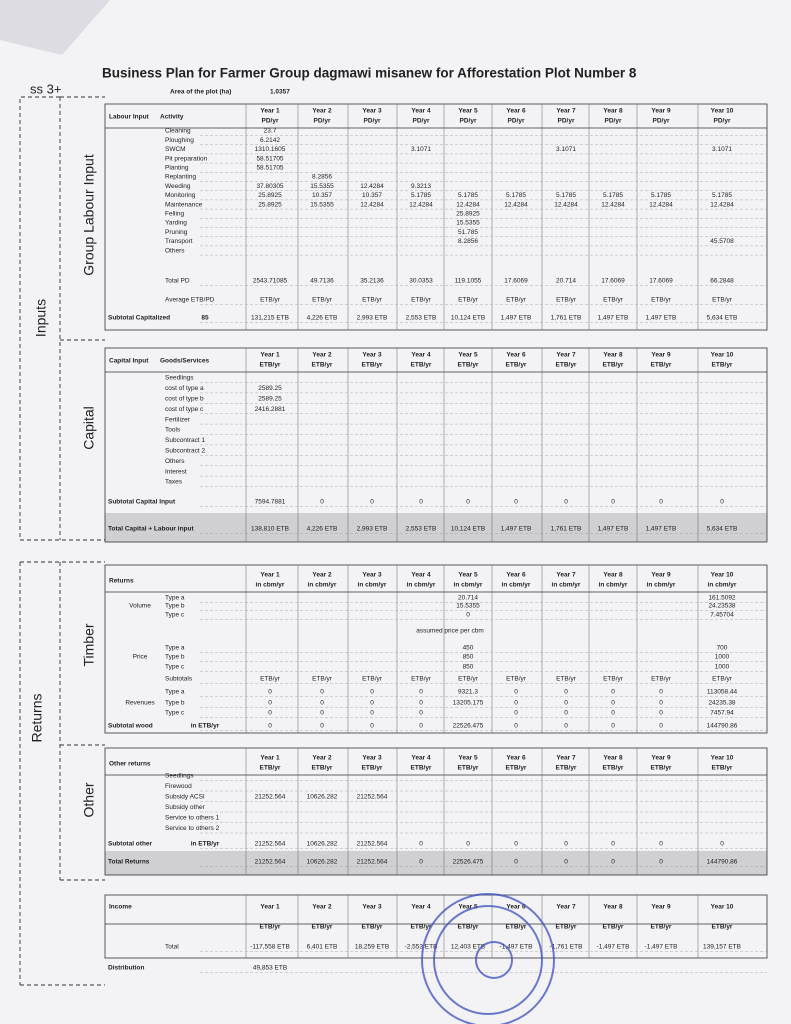 This screenshot has width=791, height=1024. Describe the element at coordinates (613, 111) in the screenshot. I see `year-heading: Year 8` at that location.